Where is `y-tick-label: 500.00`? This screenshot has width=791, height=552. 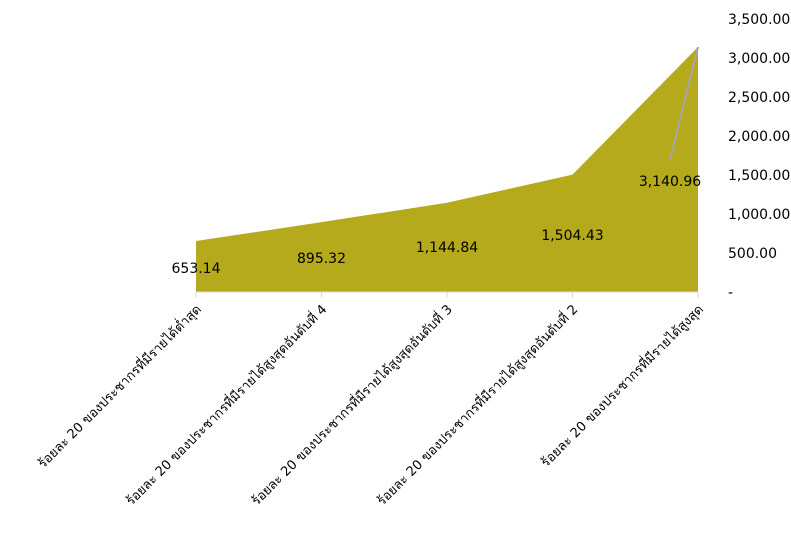 y-tick-label: 500.00 is located at coordinates (752, 254).